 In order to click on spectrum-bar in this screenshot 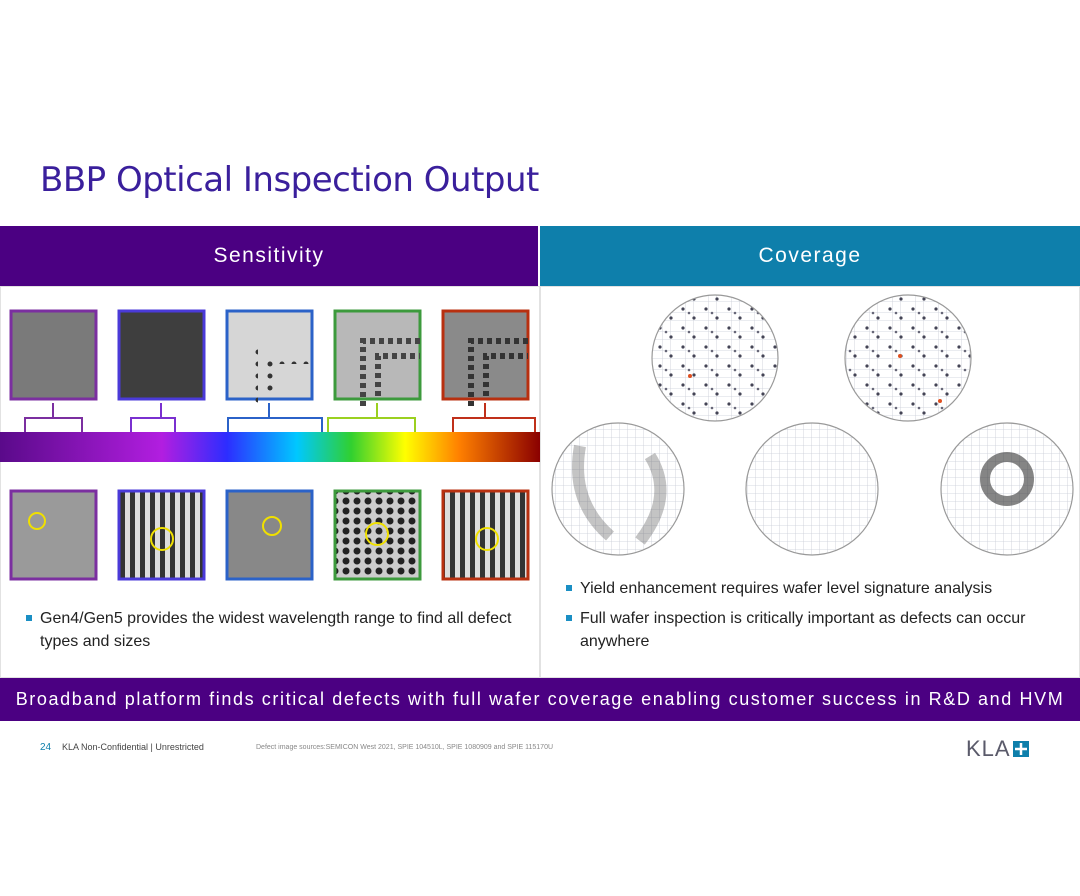, I will do `click(270, 447)`.